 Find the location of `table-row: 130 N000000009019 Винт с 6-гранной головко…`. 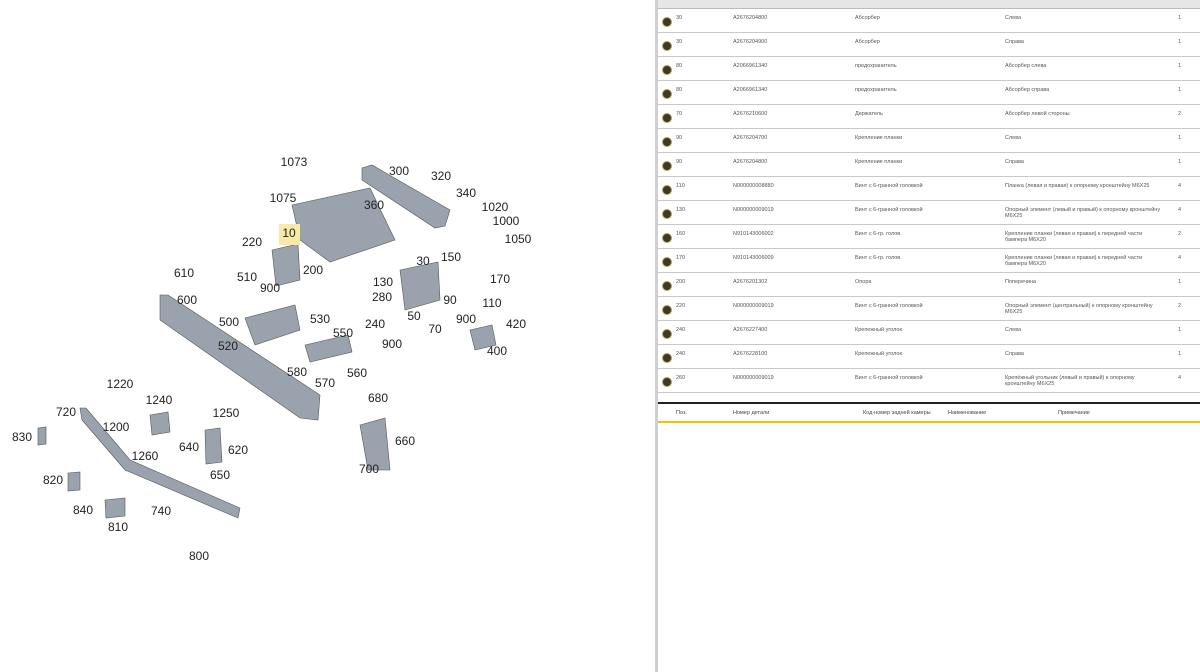

table-row: 130 N000000009019 Винт с 6-гранной головко… is located at coordinates (929, 213).